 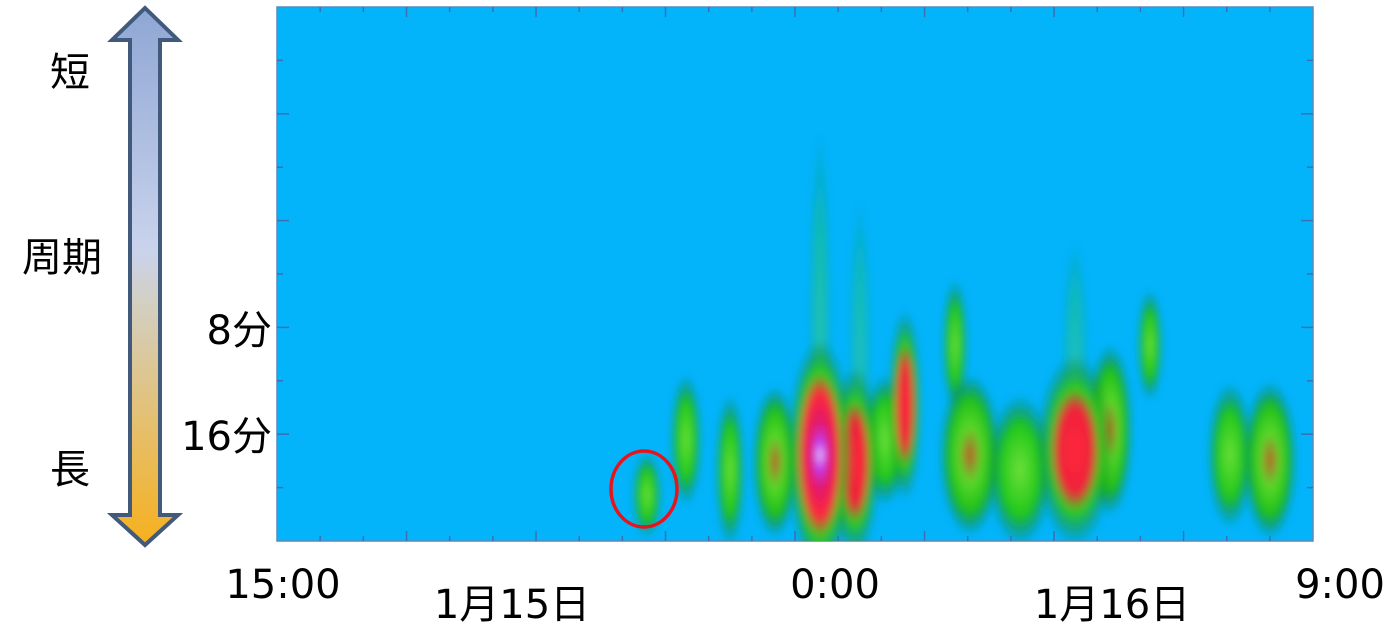 What do you see at coordinates (70, 73) in the screenshot?
I see `arrow-label-short: 短` at bounding box center [70, 73].